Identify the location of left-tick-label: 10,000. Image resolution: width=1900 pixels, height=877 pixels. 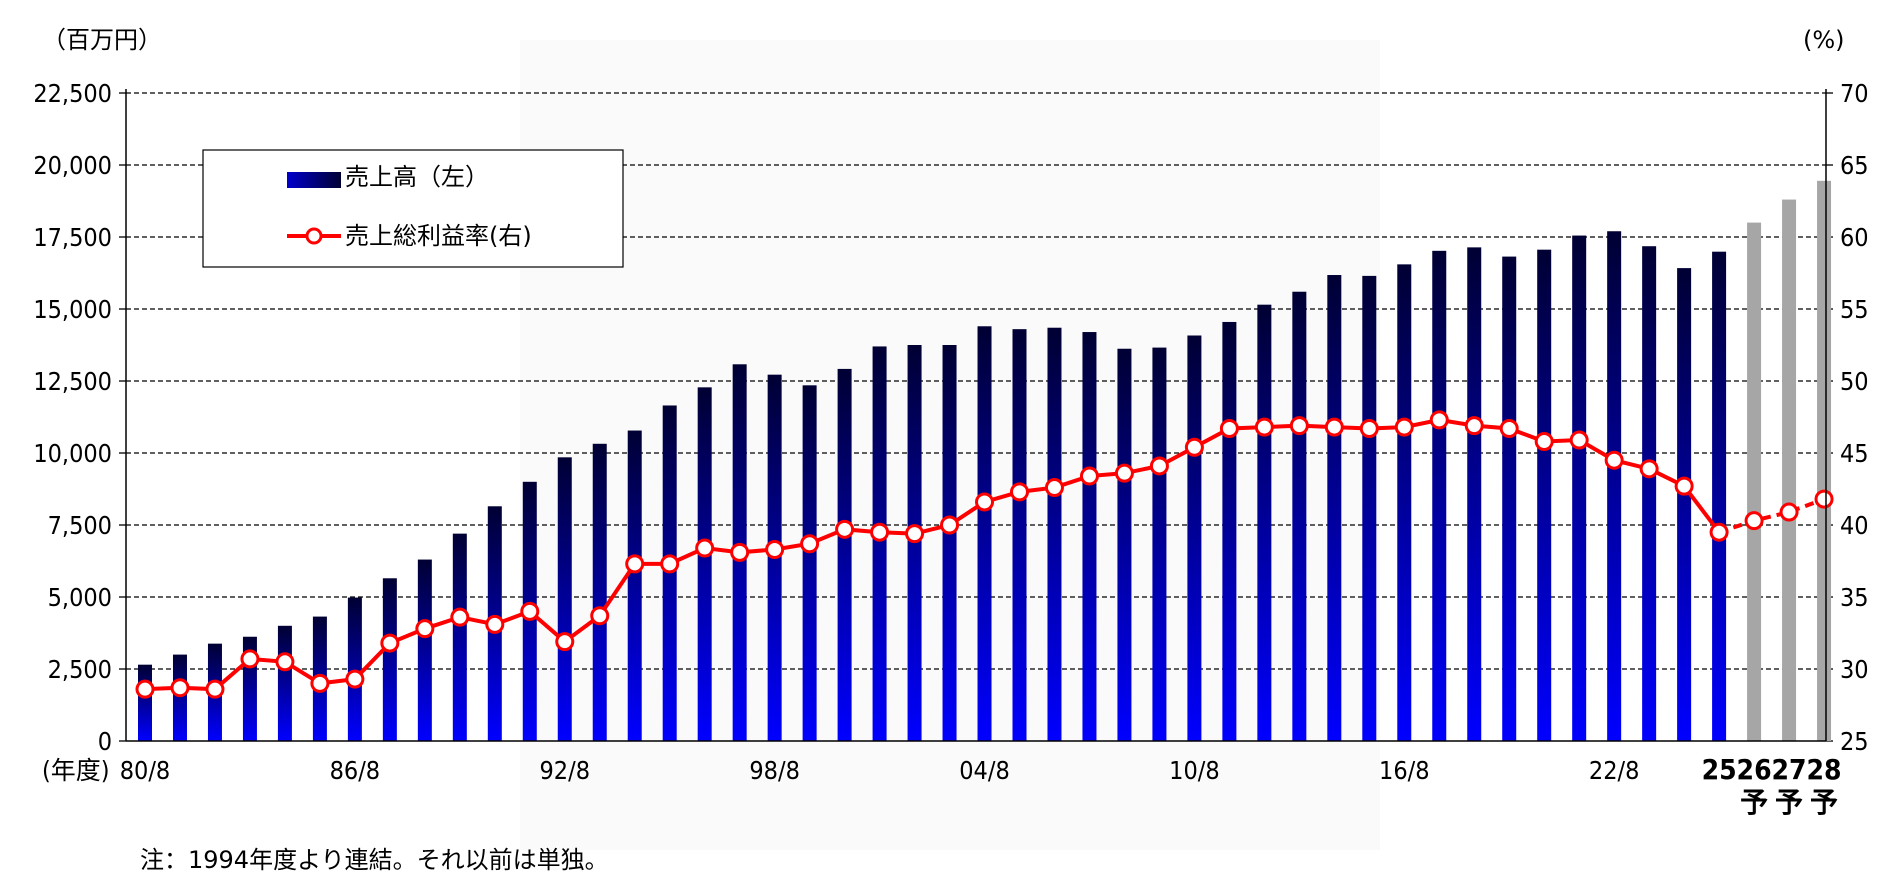
(72, 453).